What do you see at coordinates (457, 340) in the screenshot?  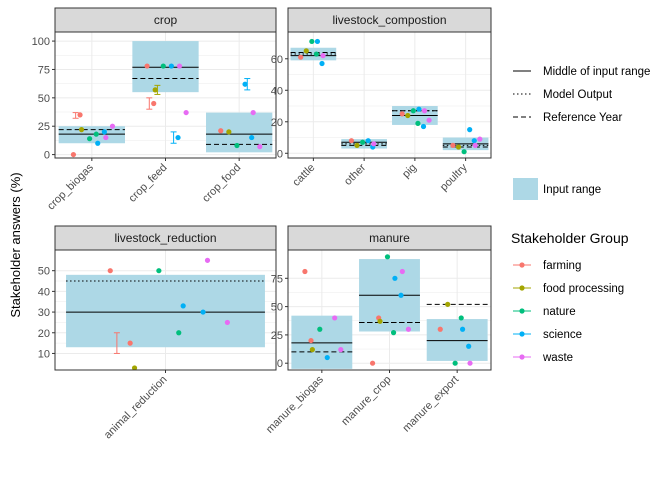 I see `input-range-manure_export` at bounding box center [457, 340].